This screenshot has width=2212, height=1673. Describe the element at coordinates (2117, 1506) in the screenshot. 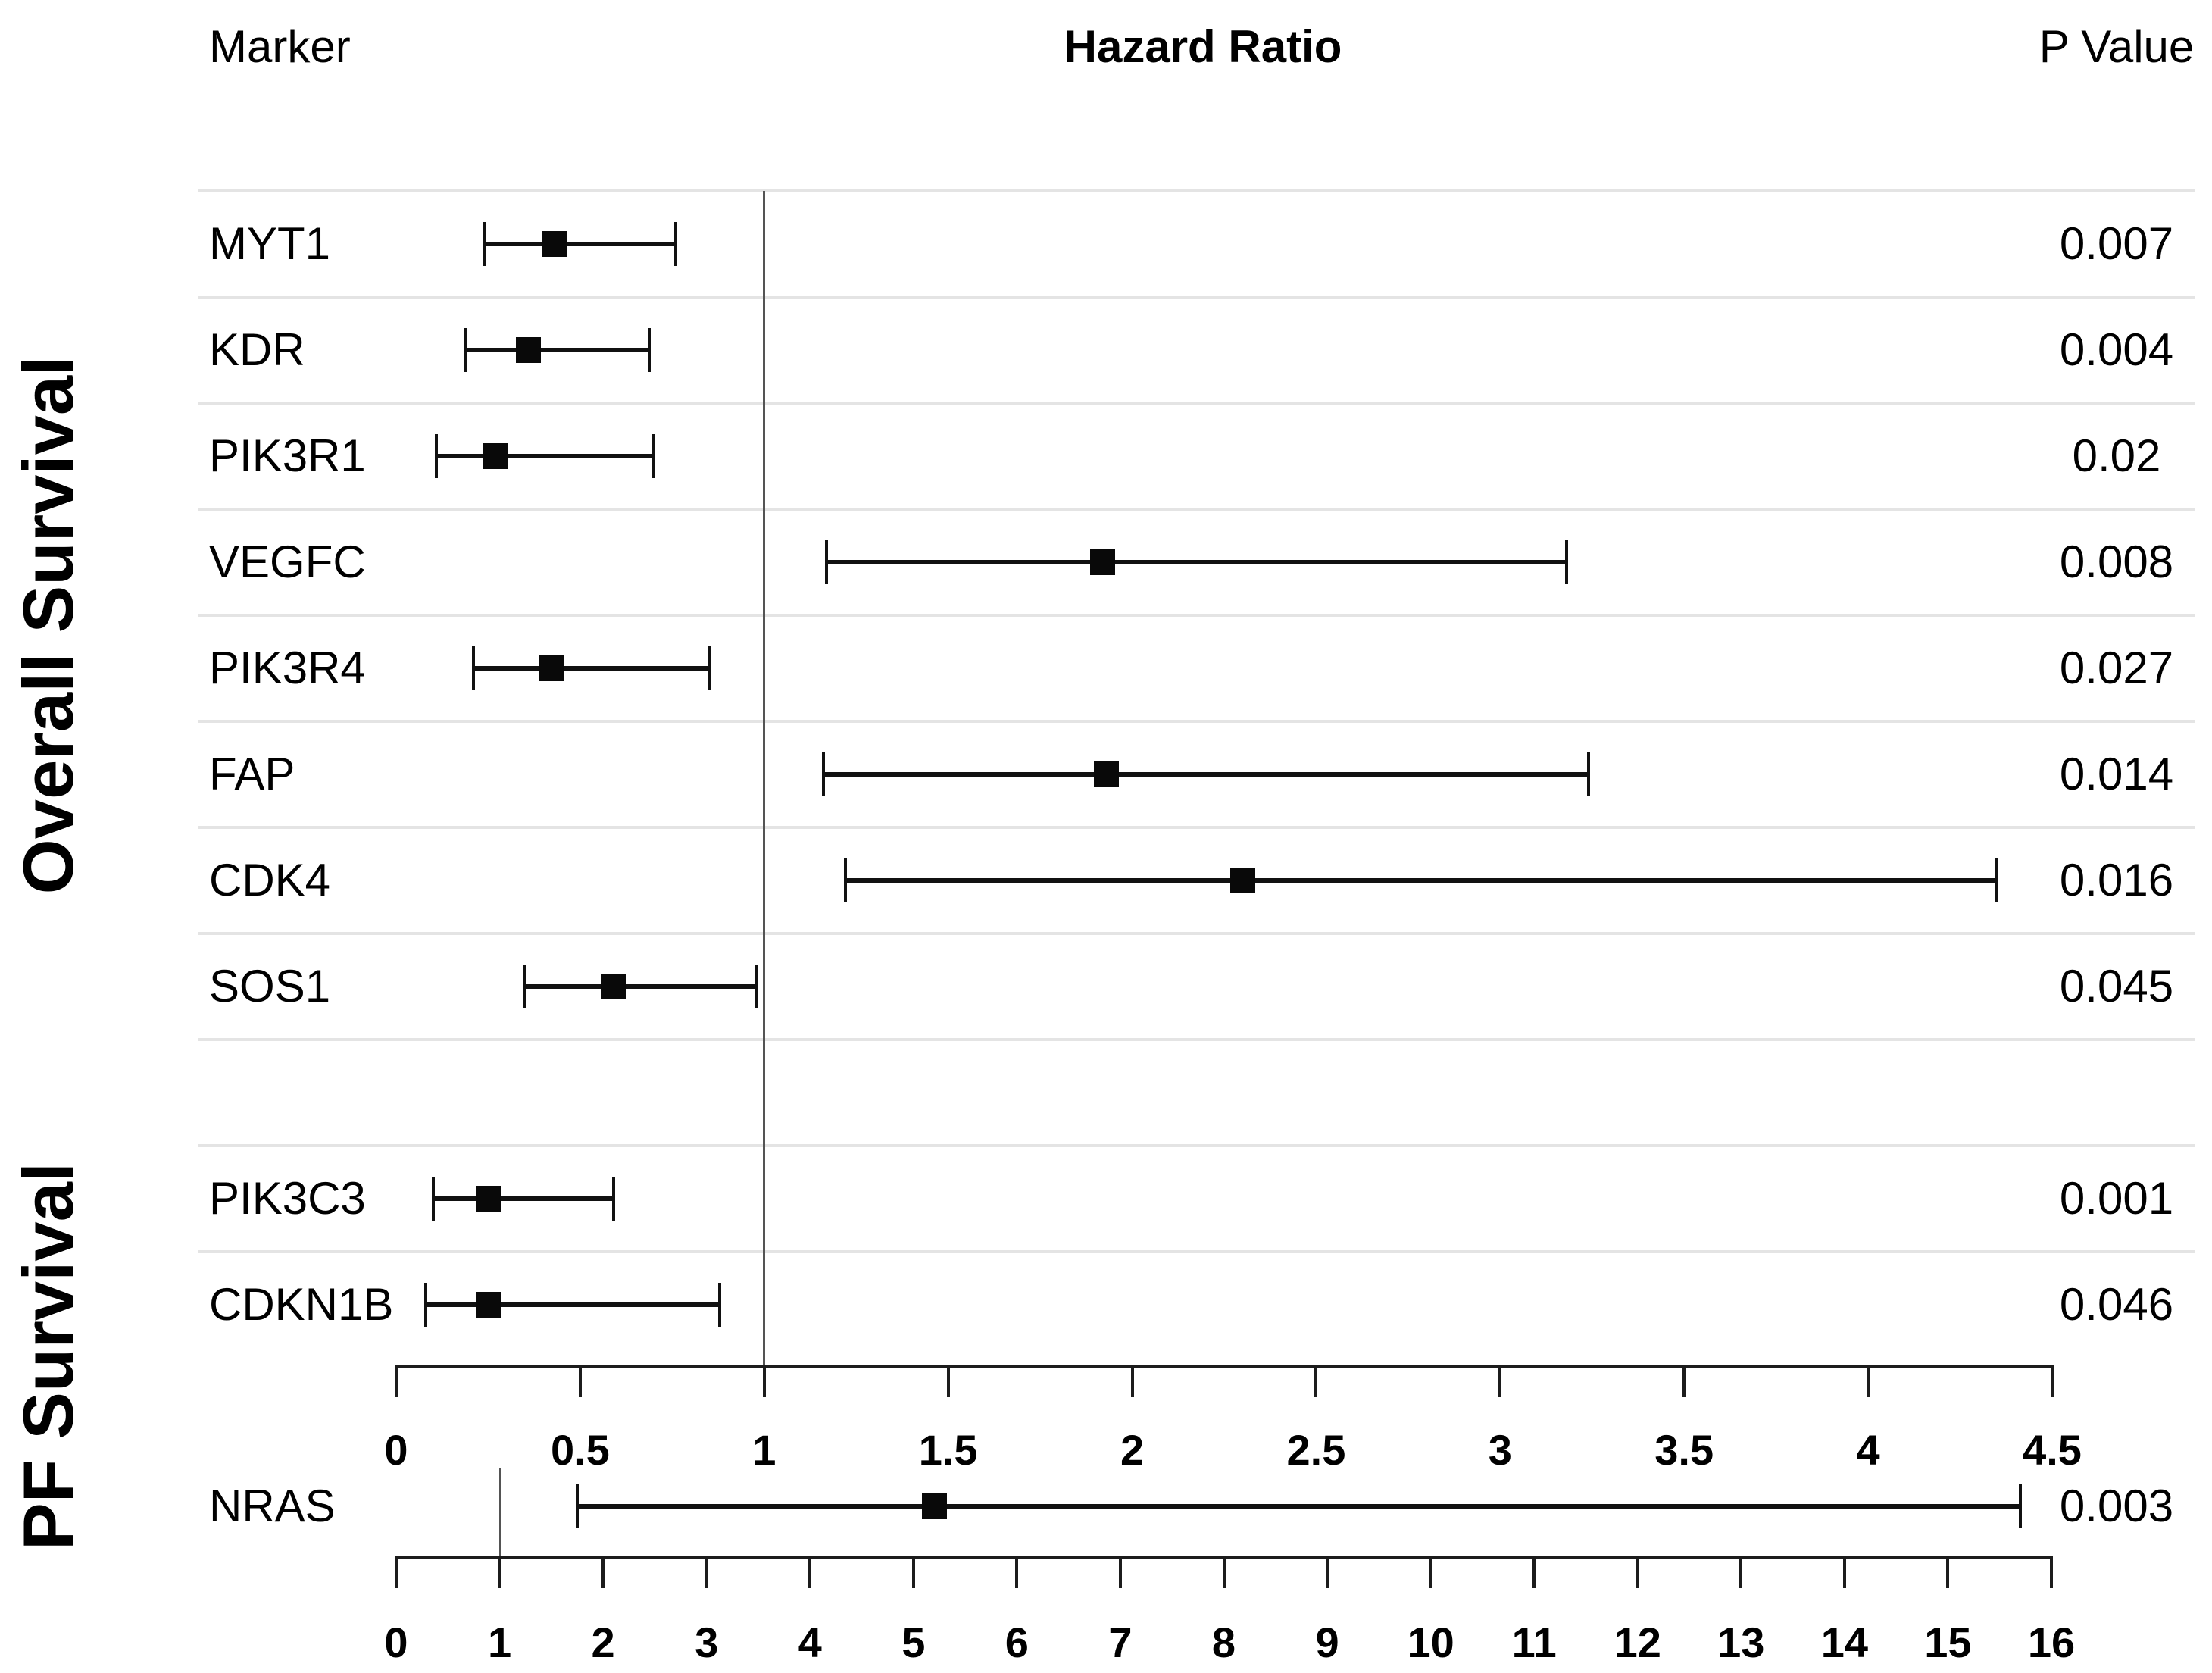

I see `p-value: 0.003` at that location.